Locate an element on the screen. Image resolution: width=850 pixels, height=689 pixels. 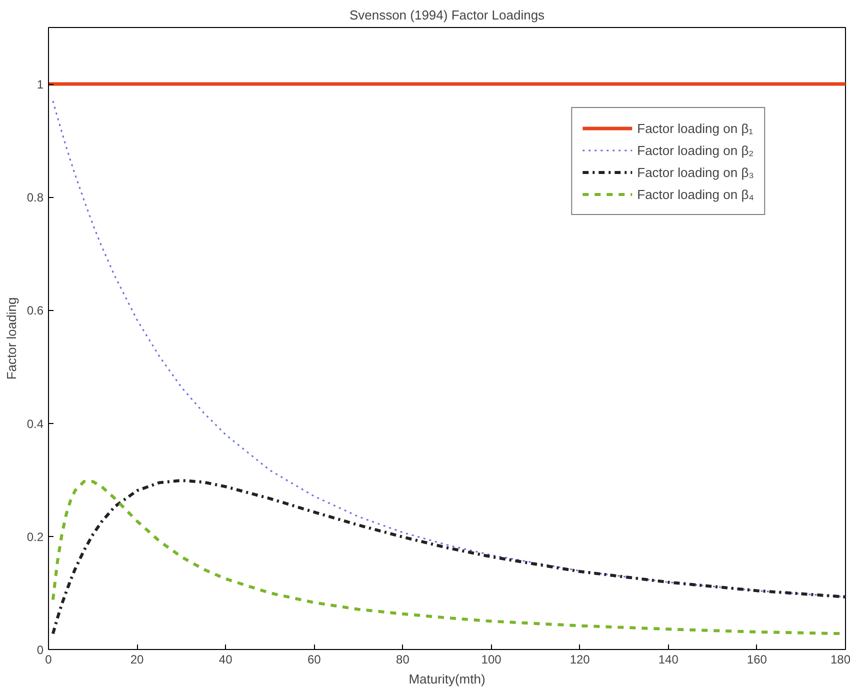
x-tick-label: 140 is located at coordinates (668, 659).